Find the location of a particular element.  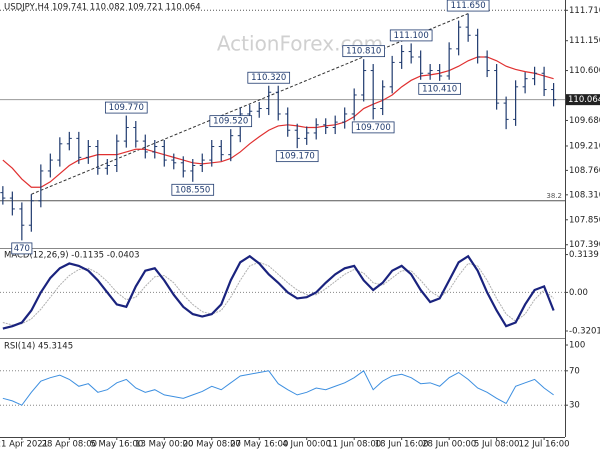

y-tick-label: 108.310 is located at coordinates (584, 195).